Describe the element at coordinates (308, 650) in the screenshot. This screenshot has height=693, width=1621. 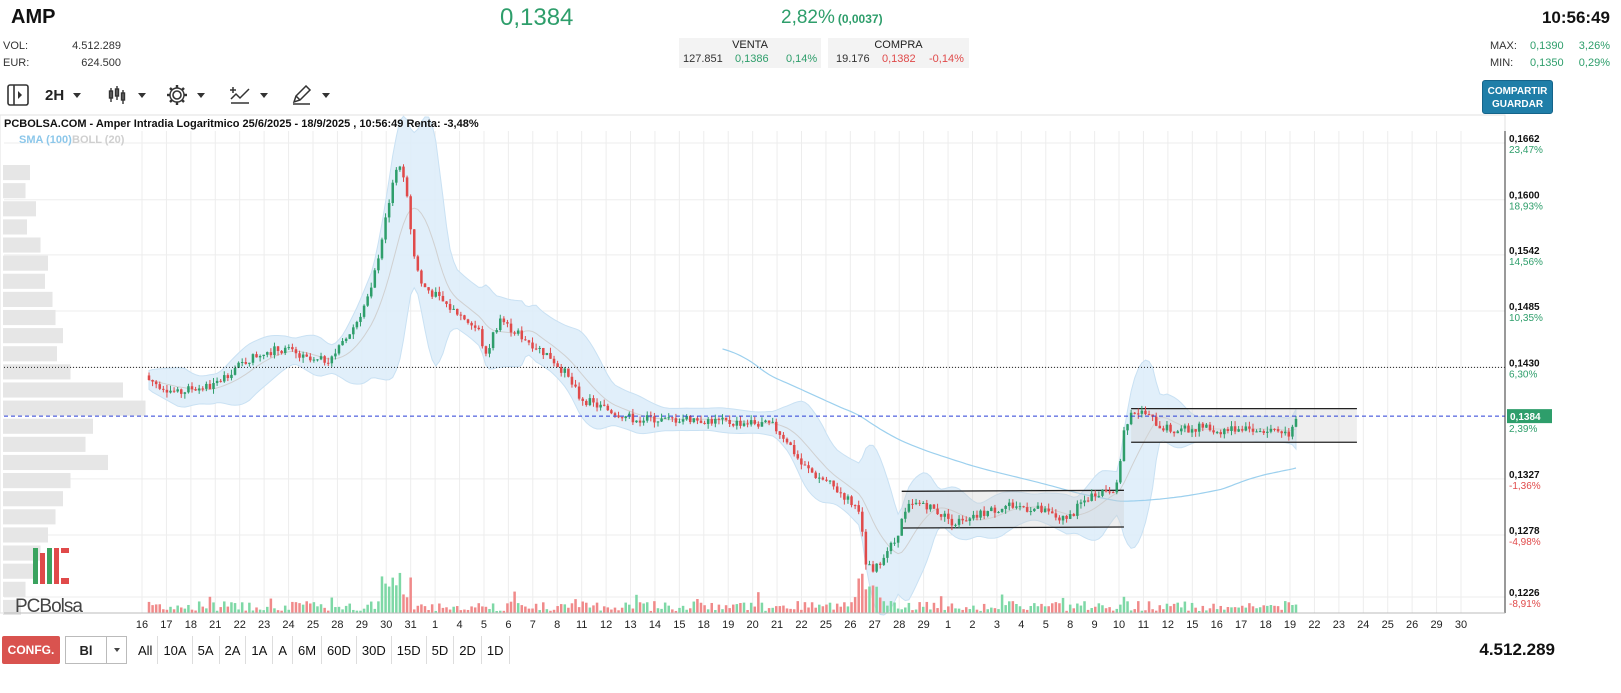
I see `range-button-6m: 6M` at that location.